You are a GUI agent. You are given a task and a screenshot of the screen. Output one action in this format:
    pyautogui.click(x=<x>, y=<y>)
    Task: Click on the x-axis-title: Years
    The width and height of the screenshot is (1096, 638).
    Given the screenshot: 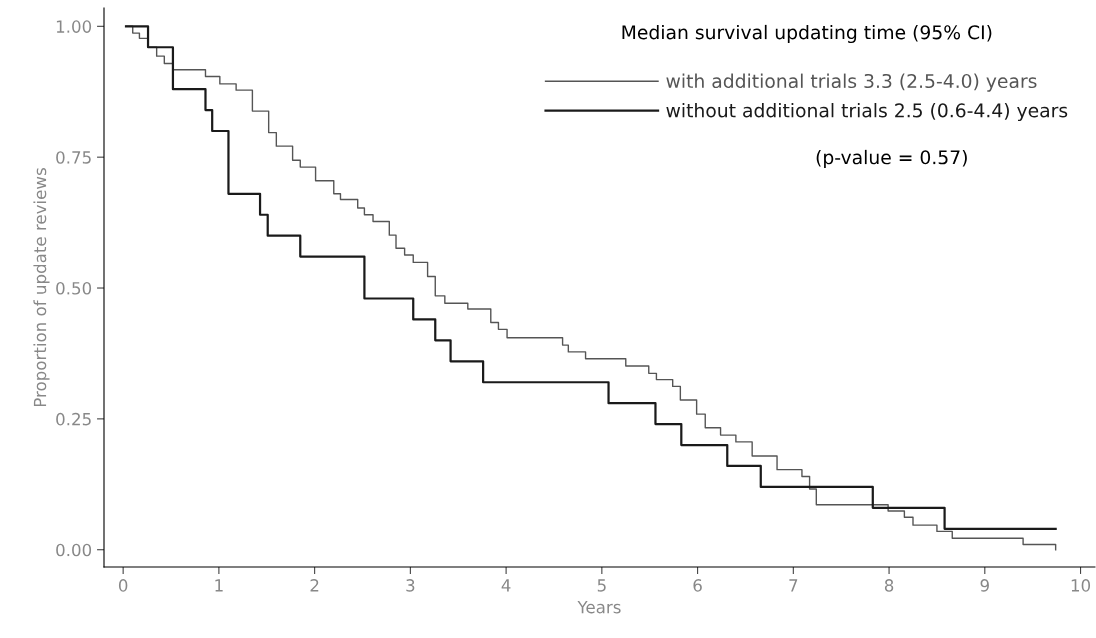 What is the action you would take?
    pyautogui.click(x=599, y=607)
    